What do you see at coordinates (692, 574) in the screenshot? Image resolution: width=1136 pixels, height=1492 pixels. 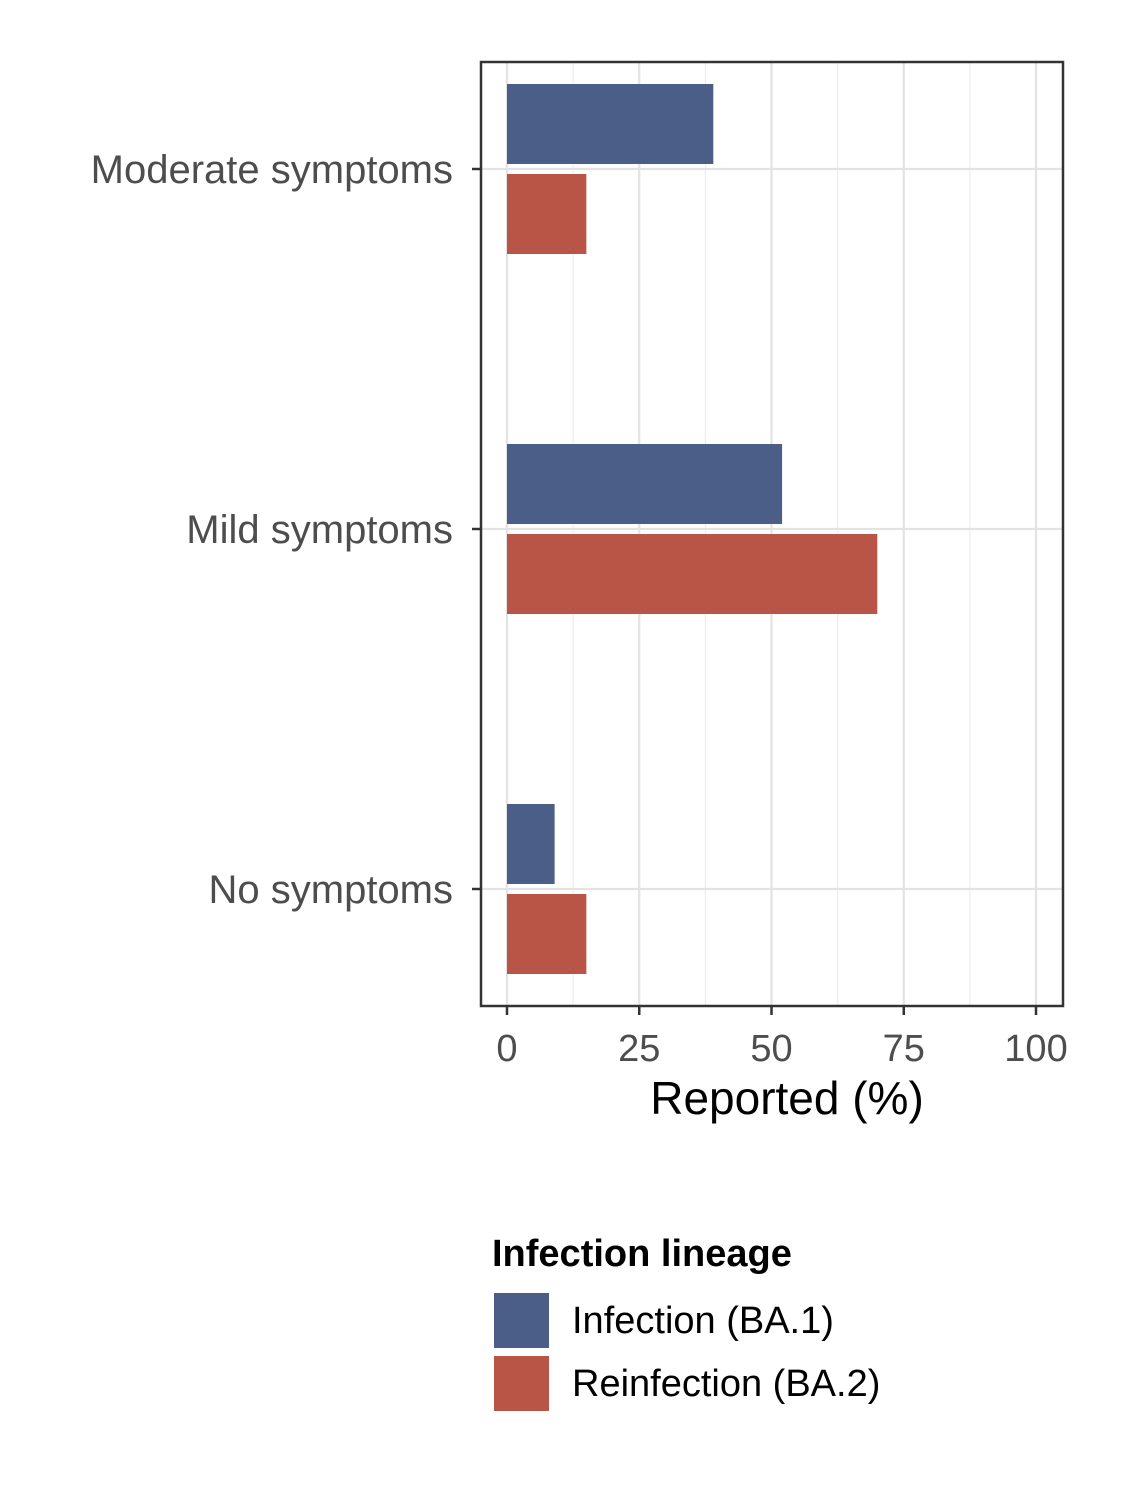 I see `bar-reinfection-mild-symptoms` at bounding box center [692, 574].